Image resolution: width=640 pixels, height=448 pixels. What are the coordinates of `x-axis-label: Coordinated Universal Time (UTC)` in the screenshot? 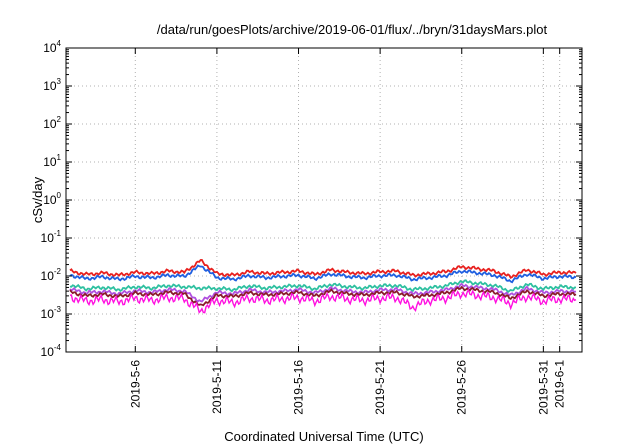 It's located at (323, 436).